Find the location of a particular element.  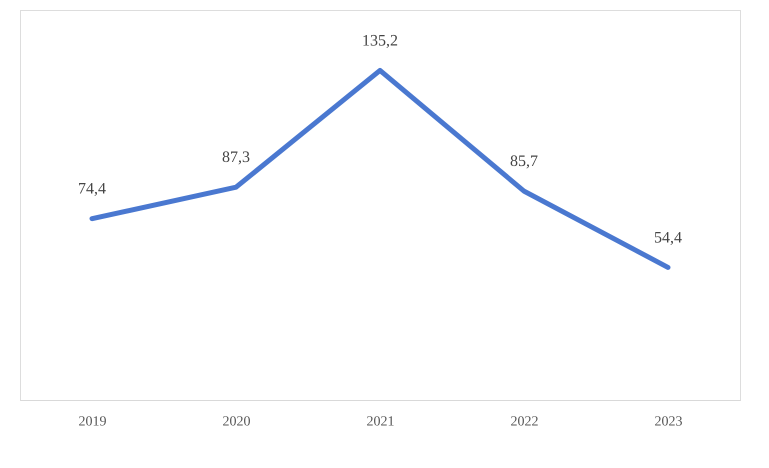

data-label: 54,4 is located at coordinates (668, 237).